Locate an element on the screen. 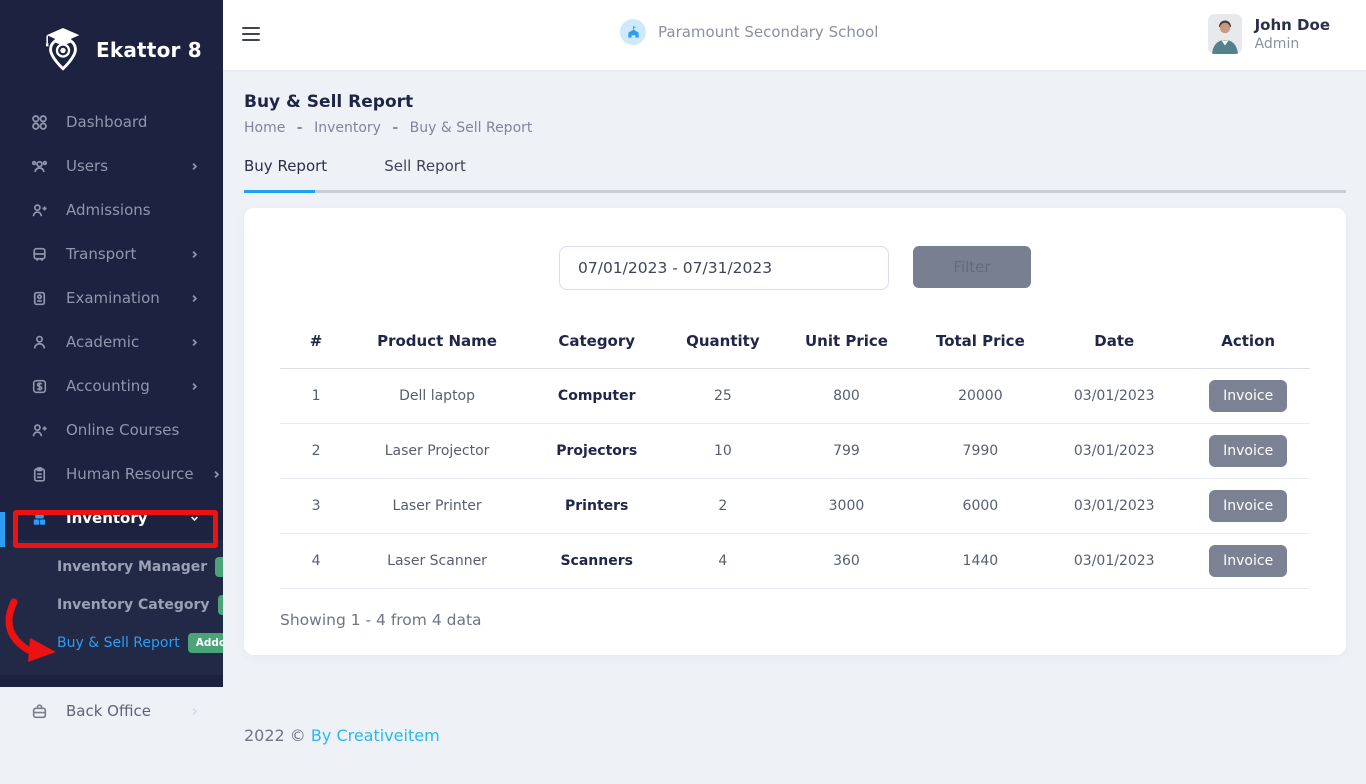 This screenshot has width=1366, height=784. filter-row: Filter is located at coordinates (795, 268).